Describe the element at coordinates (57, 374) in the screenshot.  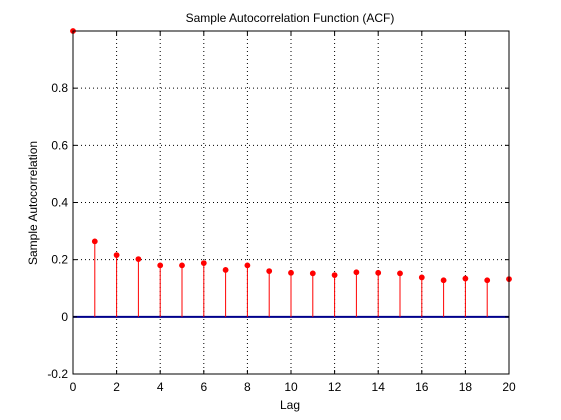
I see `y-tick-label: -0.2` at that location.